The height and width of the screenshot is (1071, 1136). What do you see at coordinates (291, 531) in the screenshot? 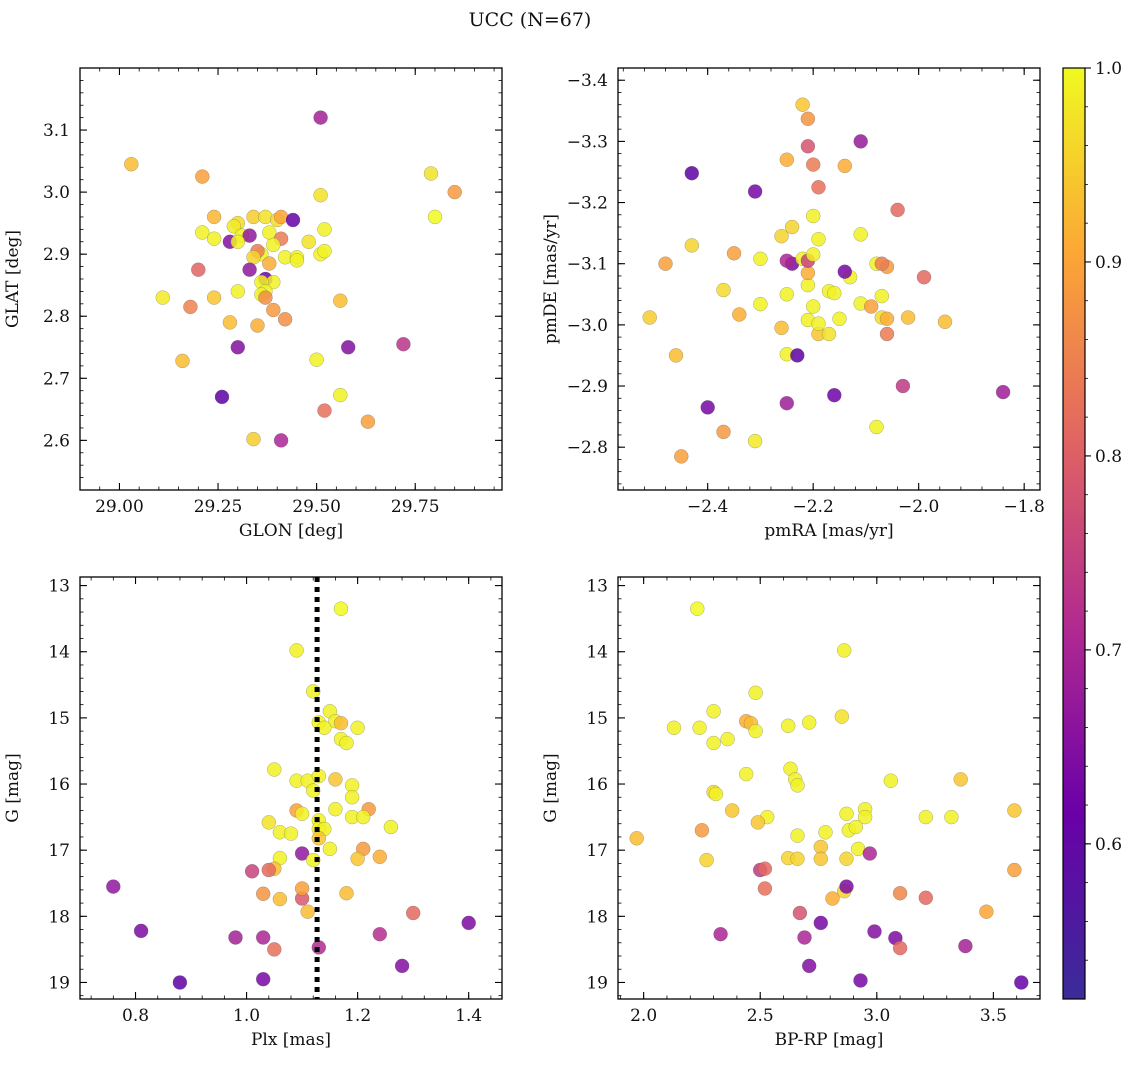
I see `x-axis-label: GLON [deg]` at bounding box center [291, 531].